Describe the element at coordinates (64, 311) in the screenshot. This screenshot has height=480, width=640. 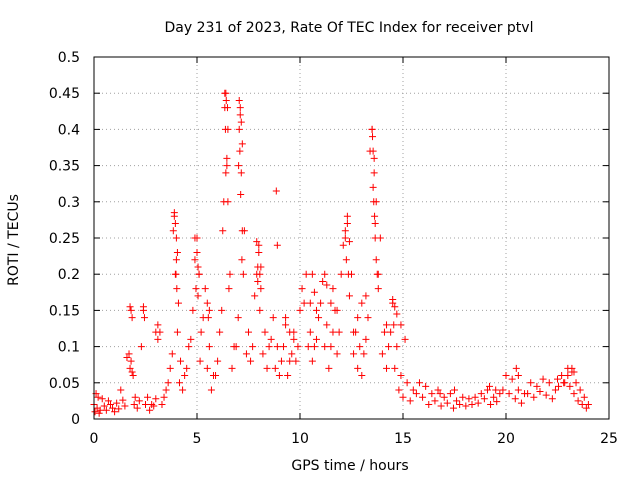
I see `y-tick-label: 0.15` at that location.